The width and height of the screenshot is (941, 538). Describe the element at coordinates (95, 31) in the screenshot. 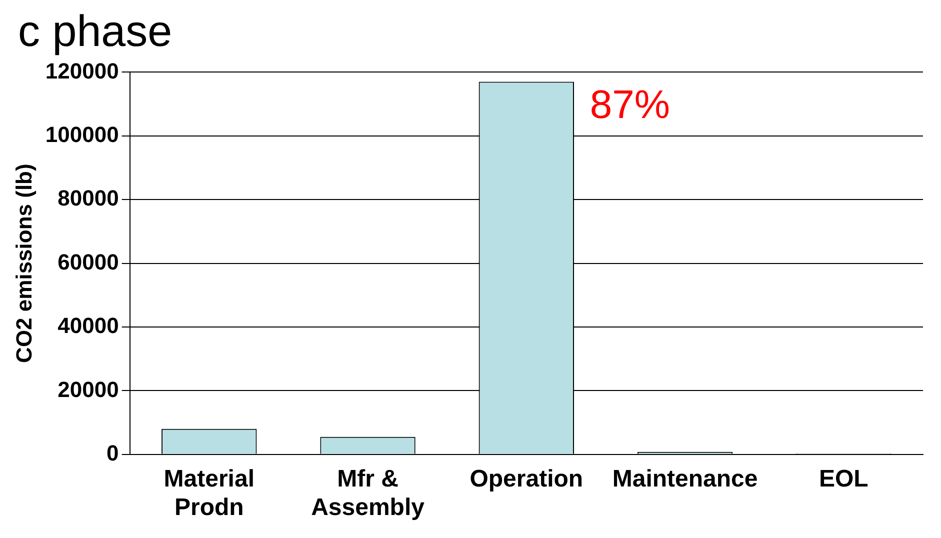

I see `chart-title: c phase` at that location.